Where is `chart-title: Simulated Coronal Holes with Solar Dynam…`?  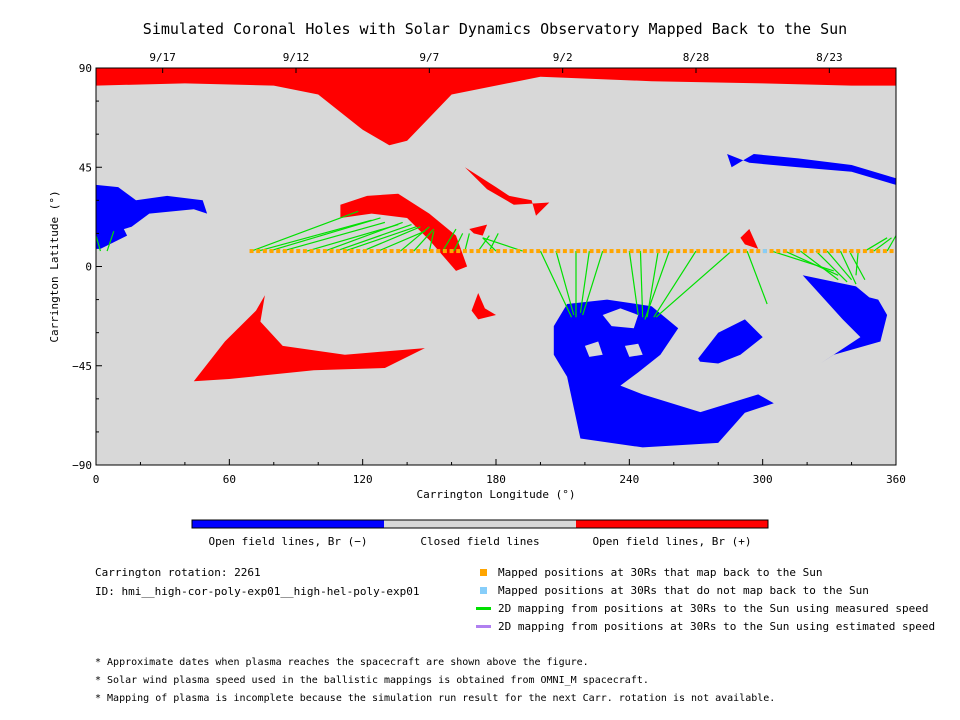 chart-title: Simulated Coronal Holes with Solar Dynam… is located at coordinates (495, 29).